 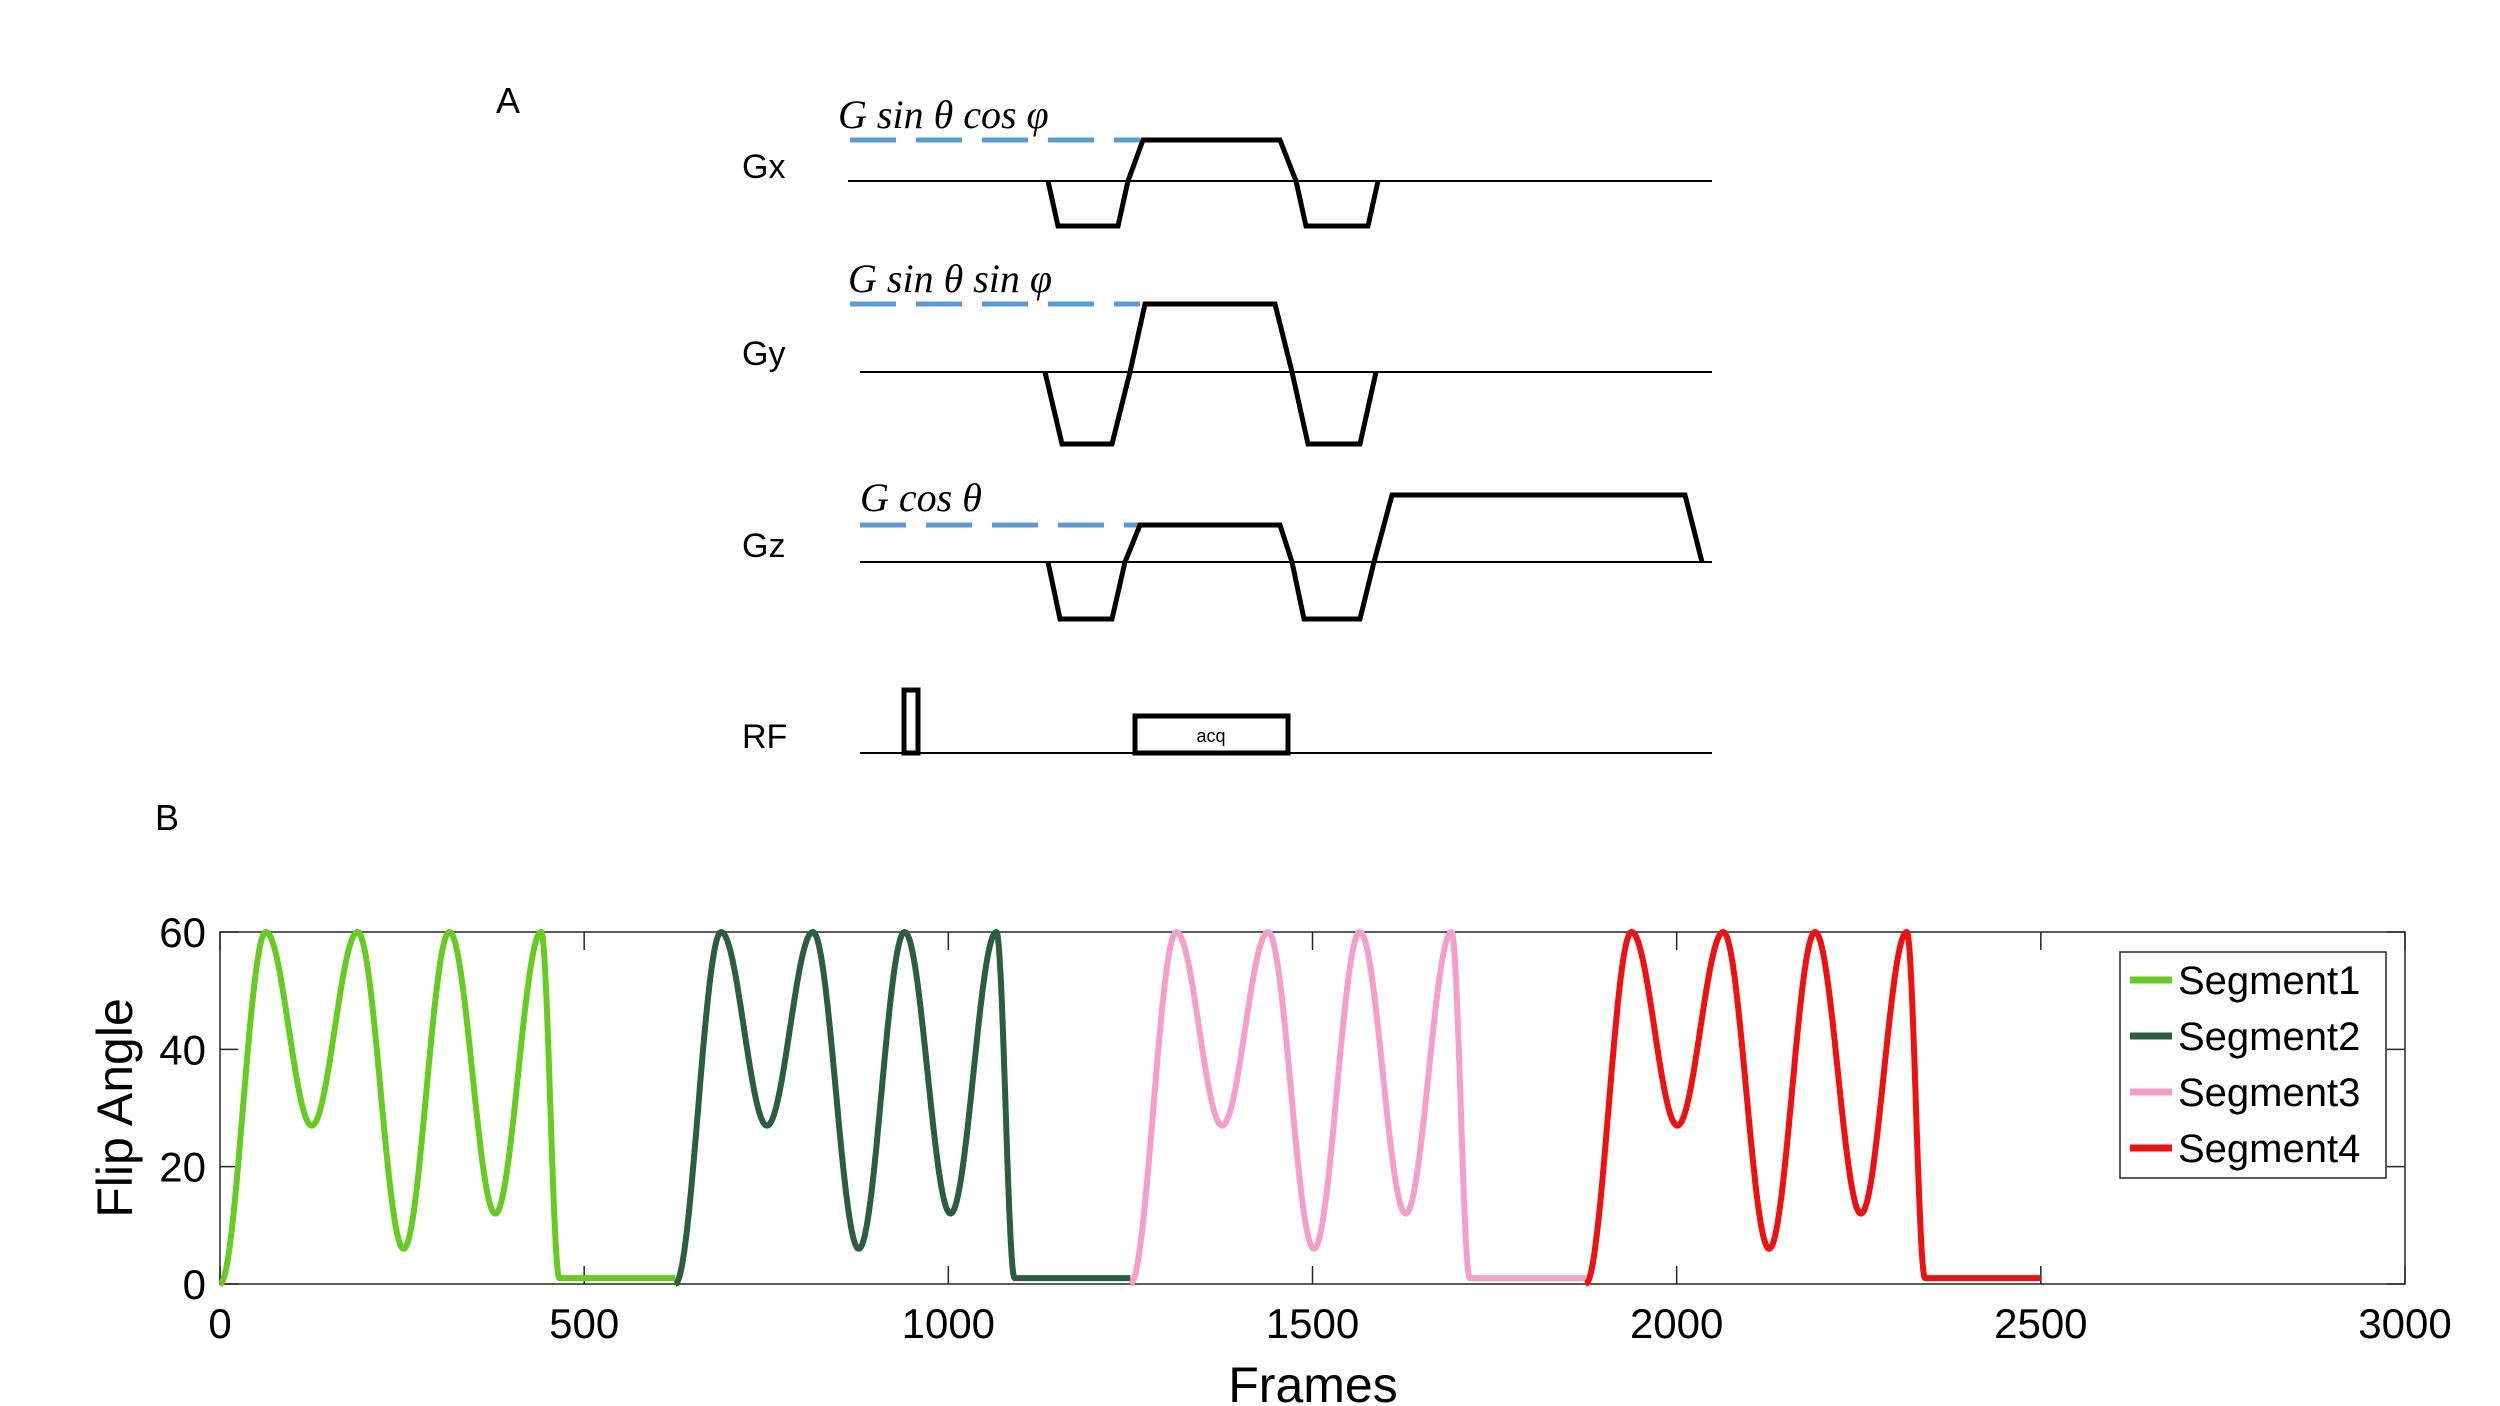 What do you see at coordinates (115, 1108) in the screenshot?
I see `y-axis-label: Flip Angle` at bounding box center [115, 1108].